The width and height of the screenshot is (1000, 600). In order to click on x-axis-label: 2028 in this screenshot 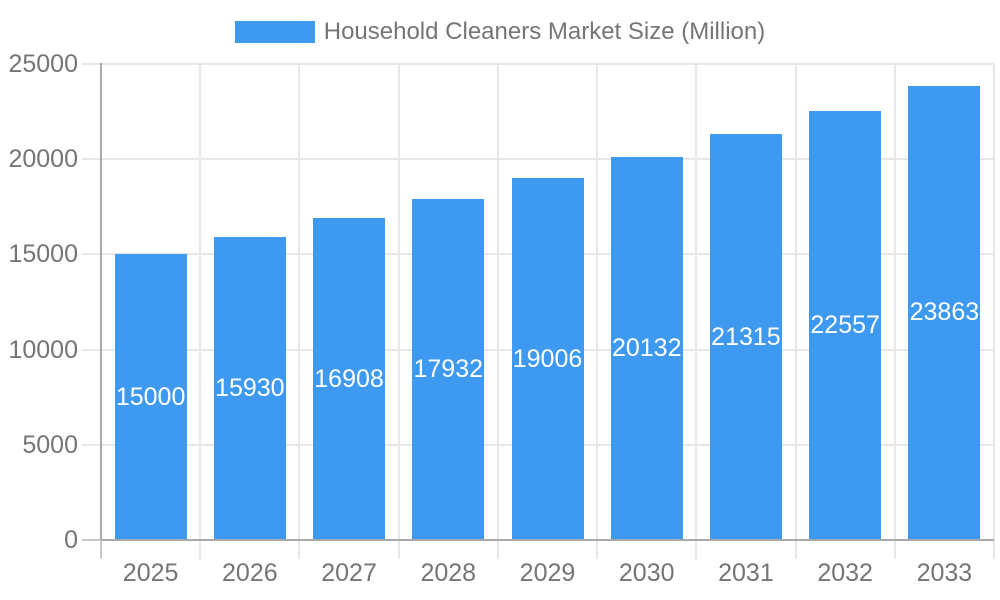, I will do `click(448, 573)`.